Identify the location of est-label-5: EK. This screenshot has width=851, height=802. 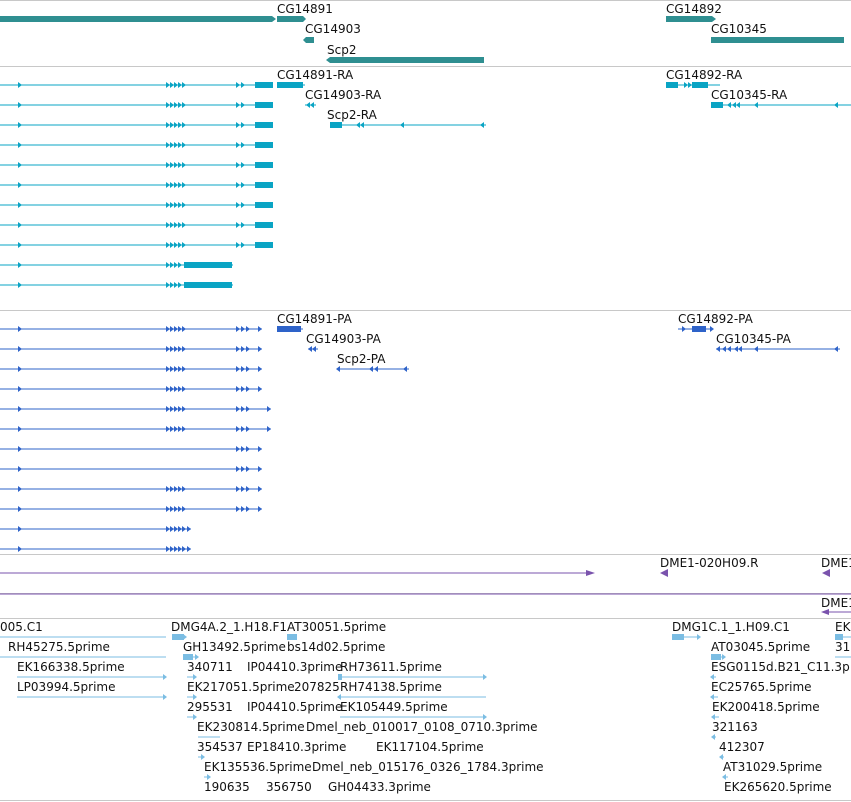
(843, 627).